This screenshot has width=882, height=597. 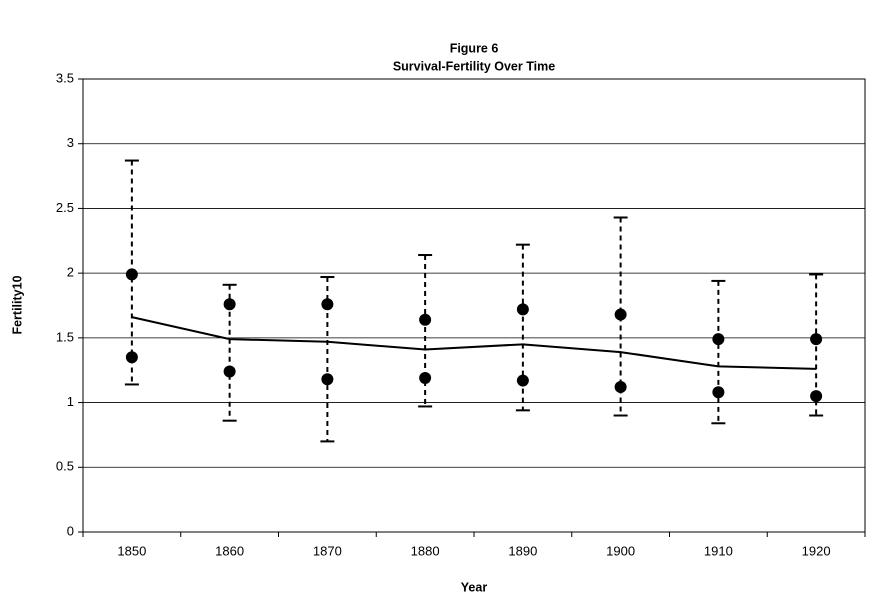 What do you see at coordinates (718, 550) in the screenshot?
I see `x-tick-label: 1910` at bounding box center [718, 550].